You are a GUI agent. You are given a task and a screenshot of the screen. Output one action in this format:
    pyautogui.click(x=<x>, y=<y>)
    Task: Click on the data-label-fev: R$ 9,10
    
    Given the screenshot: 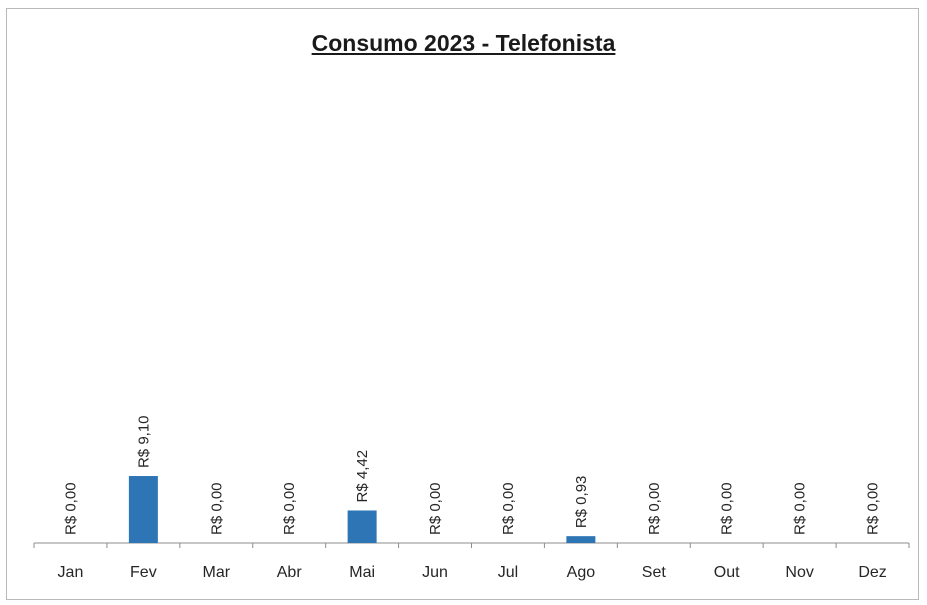 What is the action you would take?
    pyautogui.click(x=143, y=441)
    